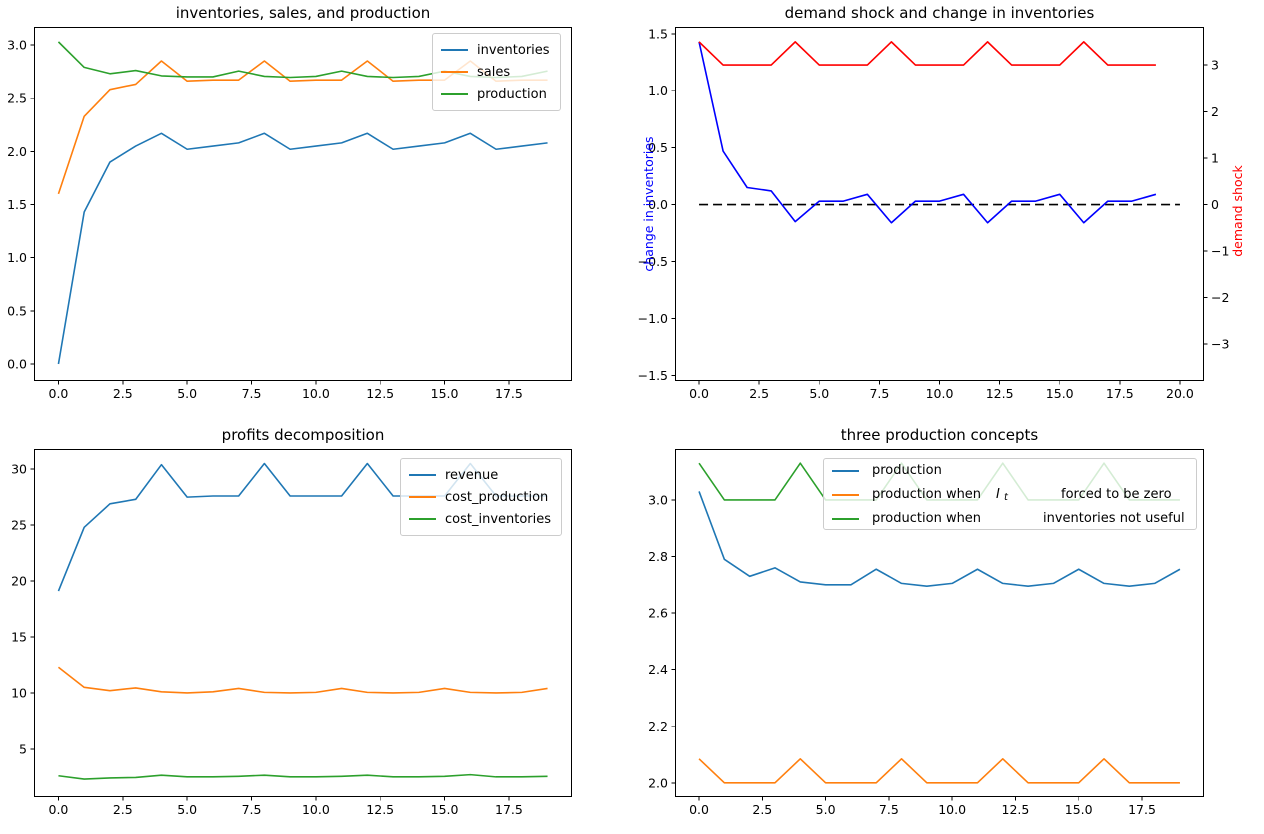 The height and width of the screenshot is (834, 1264). I want to click on legend-item-cost-inventories: cost_inventories, so click(480, 519).